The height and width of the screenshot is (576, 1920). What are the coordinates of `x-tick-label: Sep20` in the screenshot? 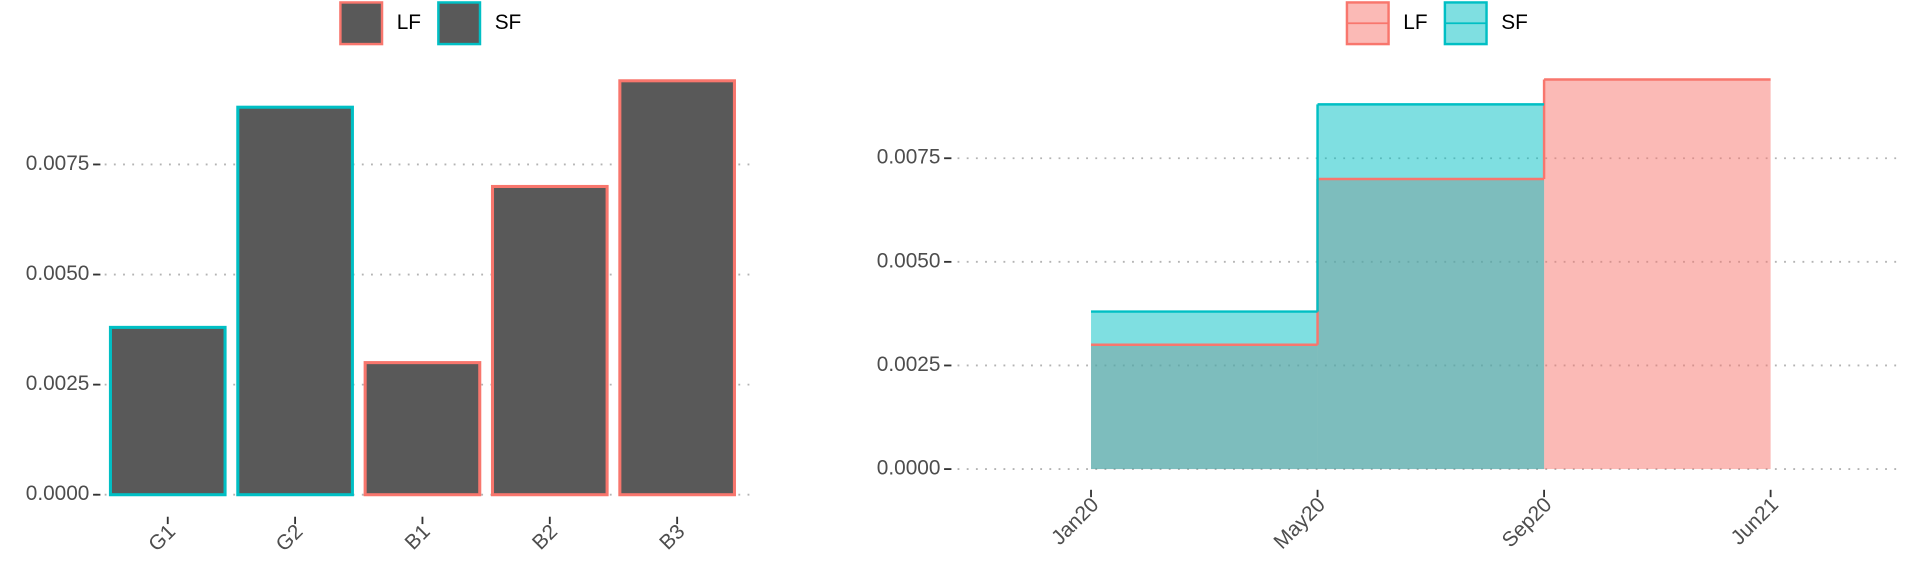 It's located at (1527, 522).